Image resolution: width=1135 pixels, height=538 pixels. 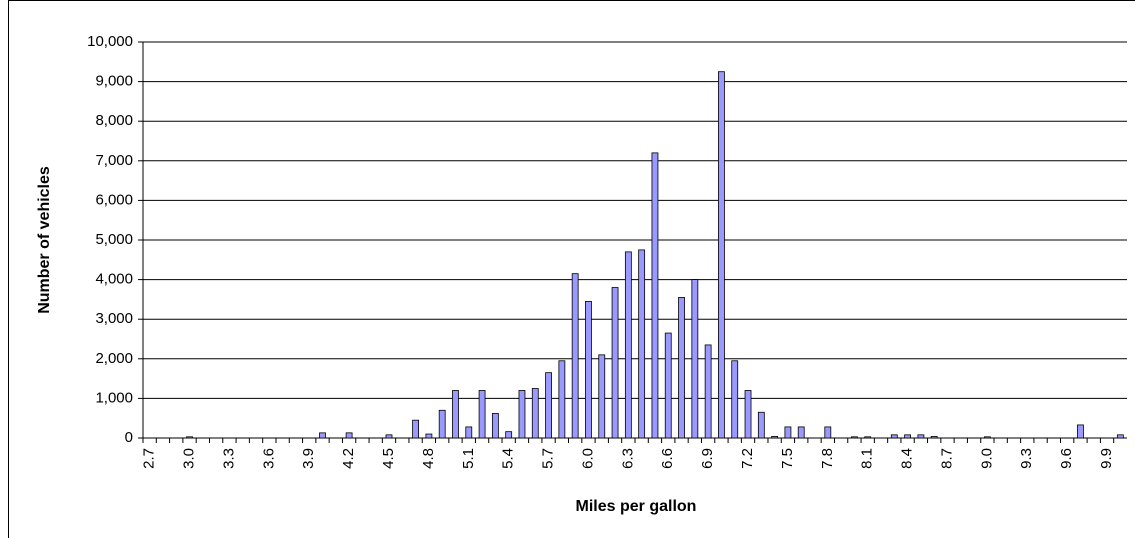 I want to click on x-axis-title: Miles per gallon, so click(x=636, y=506).